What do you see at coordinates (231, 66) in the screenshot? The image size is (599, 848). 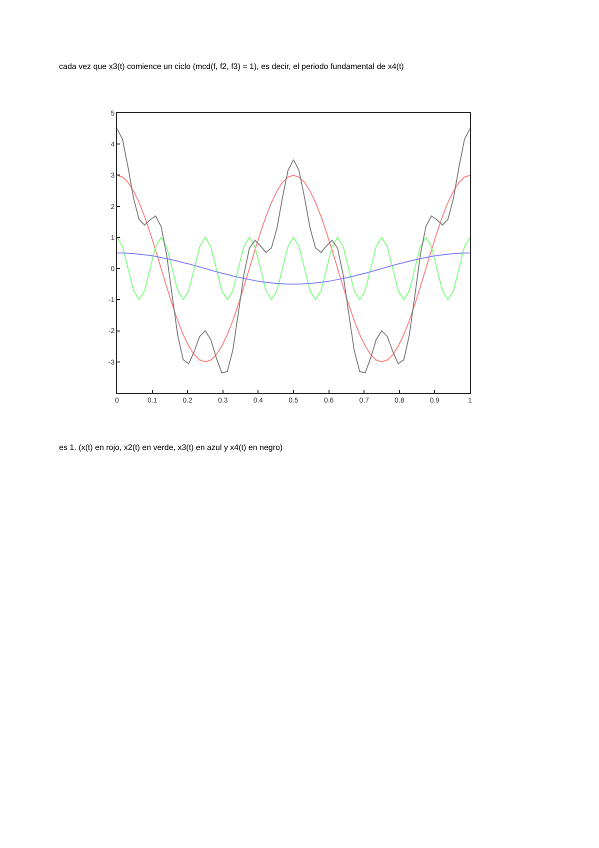 I see `chart-title: cada vez que x3(t) comience un ciclo (mcd(f, f2, f3) = 1), es decir, el periodo fundamental de x4(t)` at bounding box center [231, 66].